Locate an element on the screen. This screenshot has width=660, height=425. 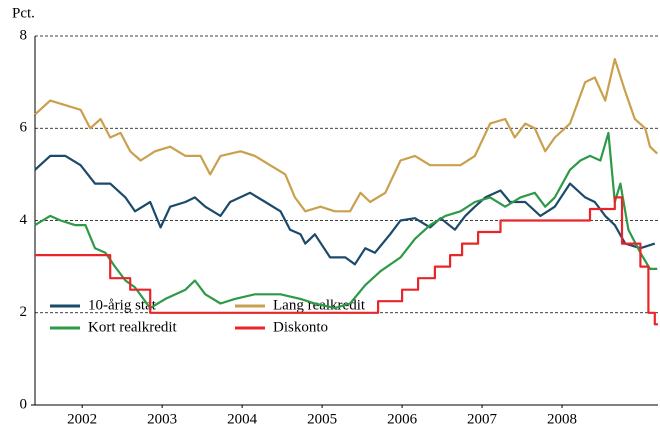
y-tick-label: 4 is located at coordinates (24, 220).